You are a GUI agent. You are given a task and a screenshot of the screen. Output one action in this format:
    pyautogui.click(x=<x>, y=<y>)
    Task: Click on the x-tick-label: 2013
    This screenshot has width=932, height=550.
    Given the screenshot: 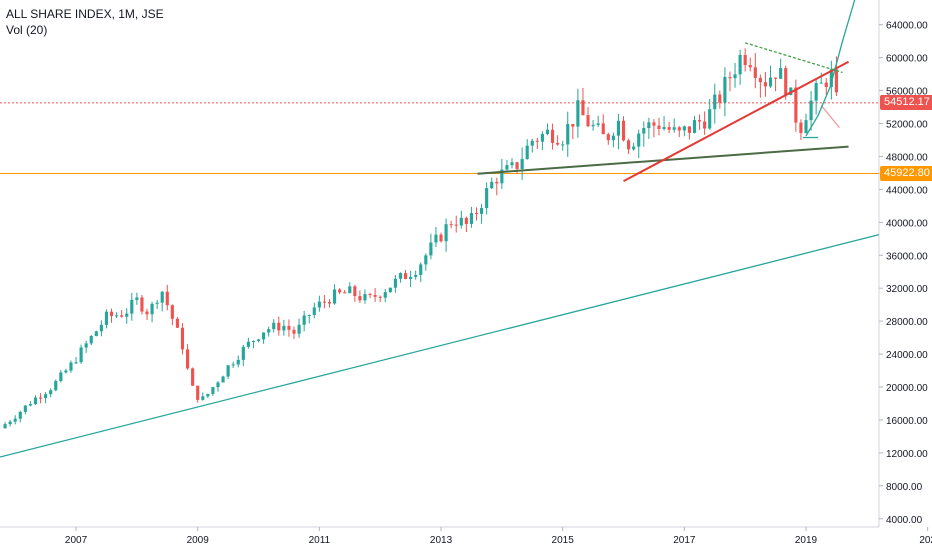 What is the action you would take?
    pyautogui.click(x=441, y=540)
    